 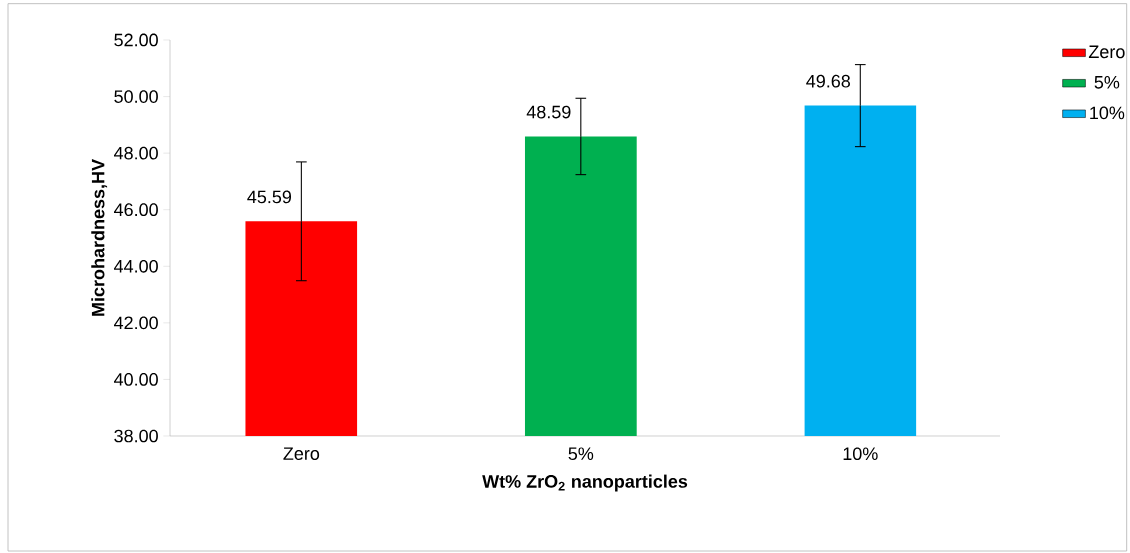 I want to click on y-tick-label: 52.00, so click(x=136, y=40).